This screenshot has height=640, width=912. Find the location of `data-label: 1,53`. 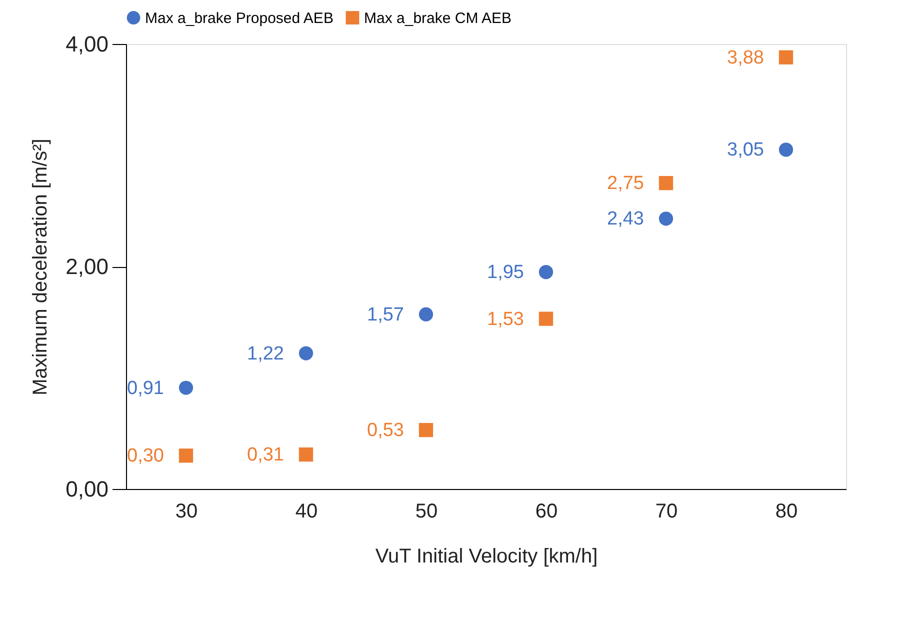

data-label: 1,53 is located at coordinates (505, 319).